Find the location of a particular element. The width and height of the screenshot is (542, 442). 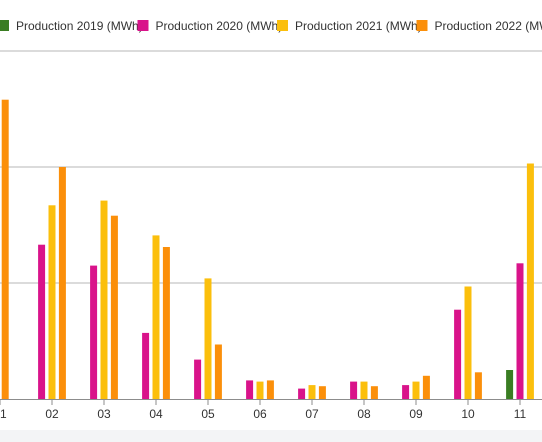

bottom-strip is located at coordinates (271, 436).